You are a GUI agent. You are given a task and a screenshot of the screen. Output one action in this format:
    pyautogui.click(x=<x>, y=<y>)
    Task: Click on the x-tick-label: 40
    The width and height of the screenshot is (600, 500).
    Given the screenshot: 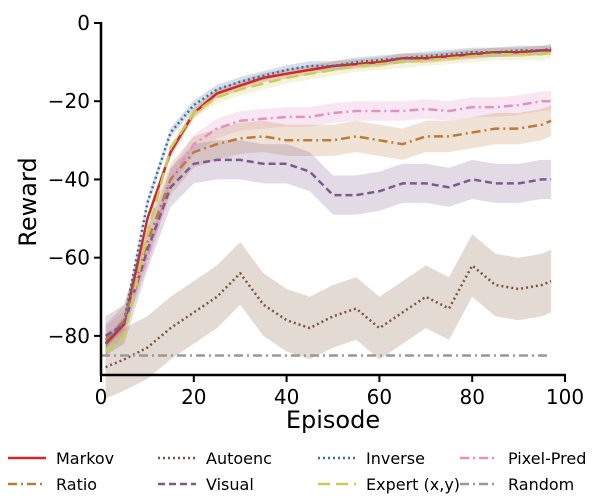 What is the action you would take?
    pyautogui.click(x=286, y=397)
    